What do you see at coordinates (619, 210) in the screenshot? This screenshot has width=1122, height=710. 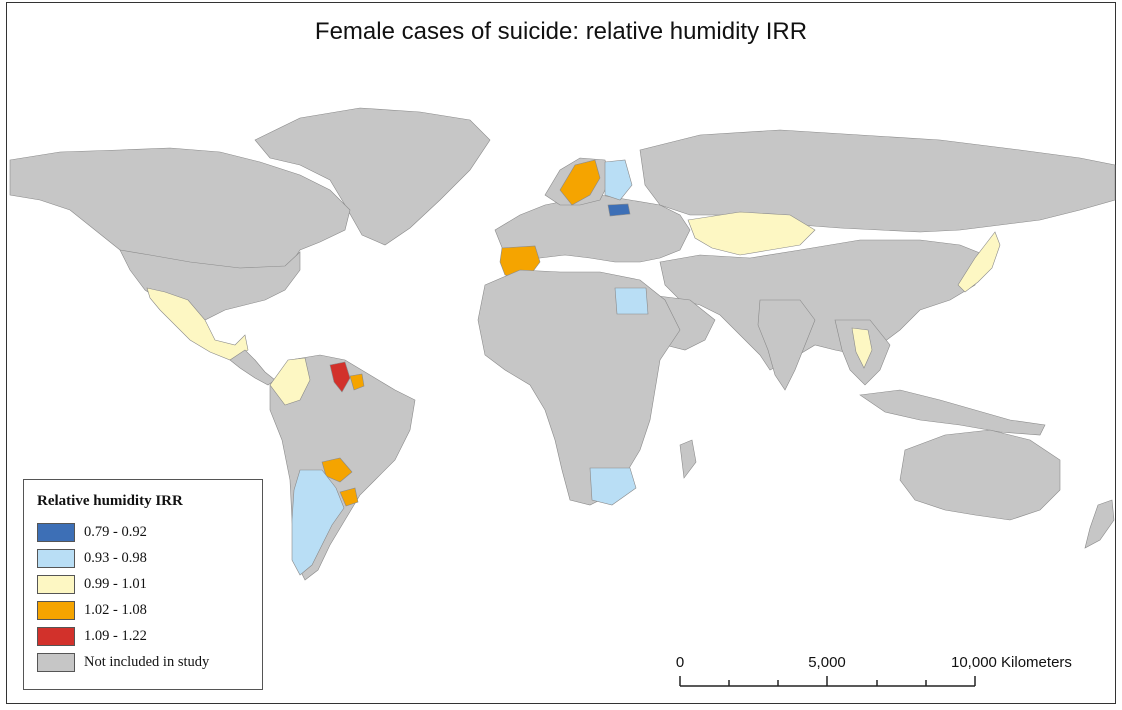 I see `land-lithuania` at bounding box center [619, 210].